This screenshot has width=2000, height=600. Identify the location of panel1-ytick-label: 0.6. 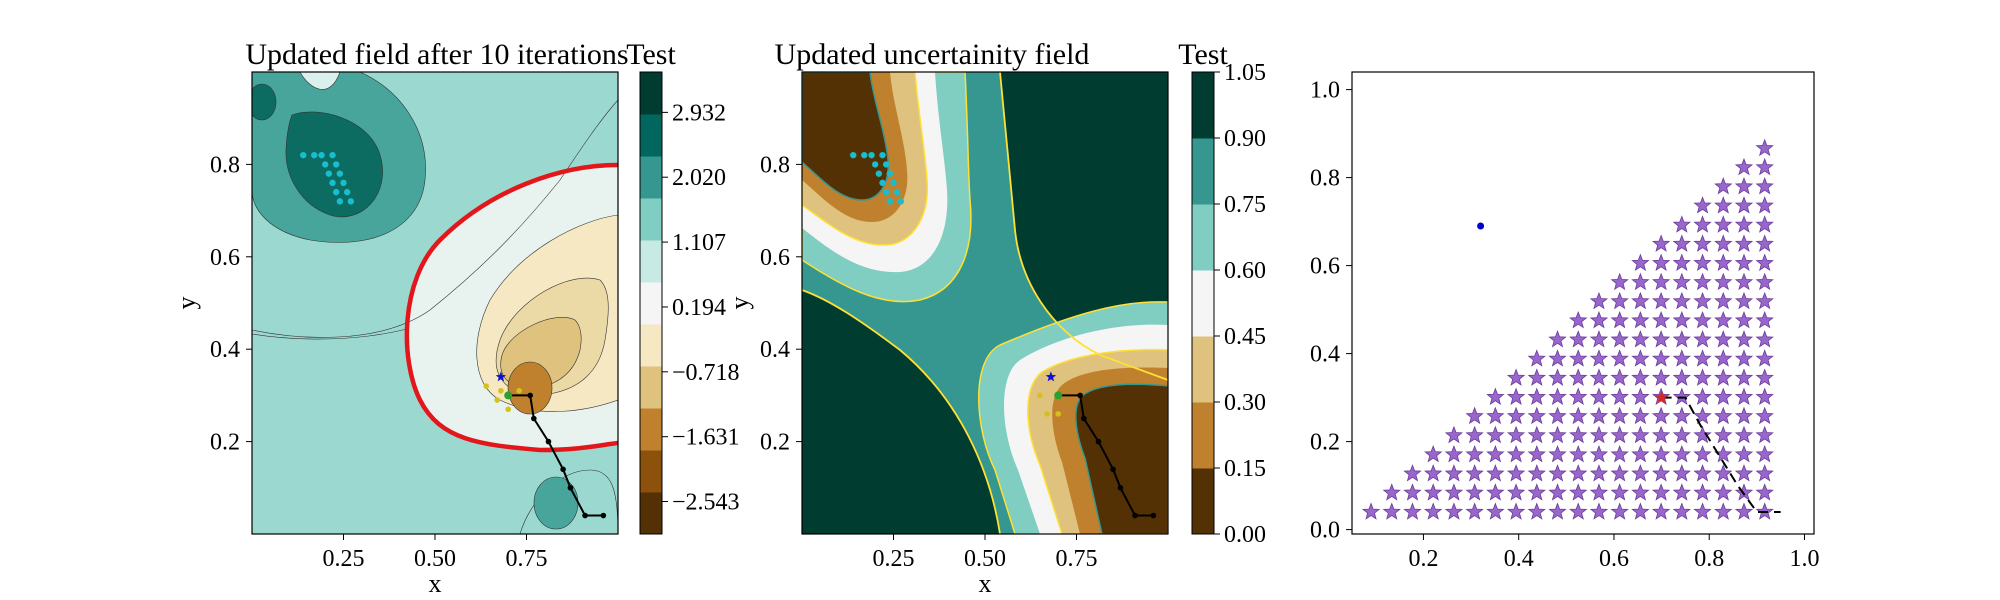
(225, 258).